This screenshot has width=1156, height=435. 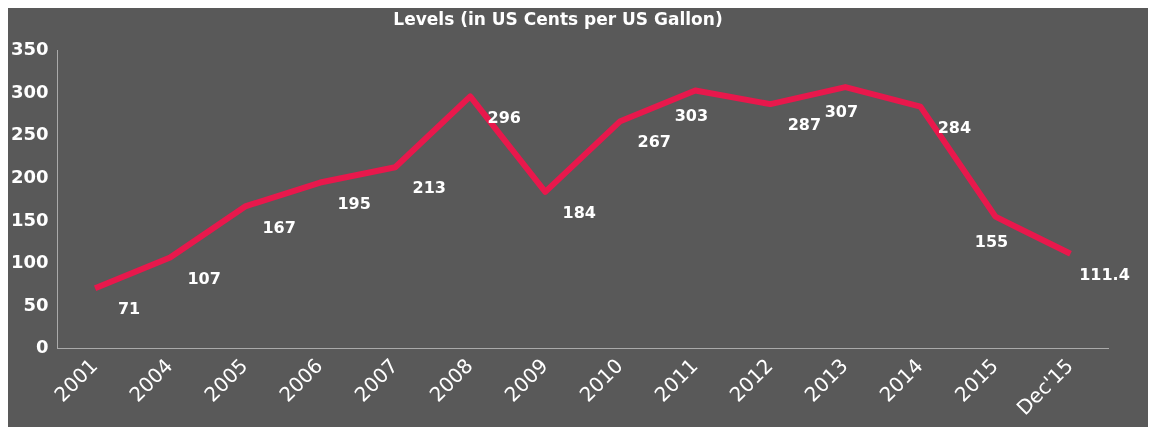 What do you see at coordinates (30, 134) in the screenshot?
I see `y-tick-label: 250` at bounding box center [30, 134].